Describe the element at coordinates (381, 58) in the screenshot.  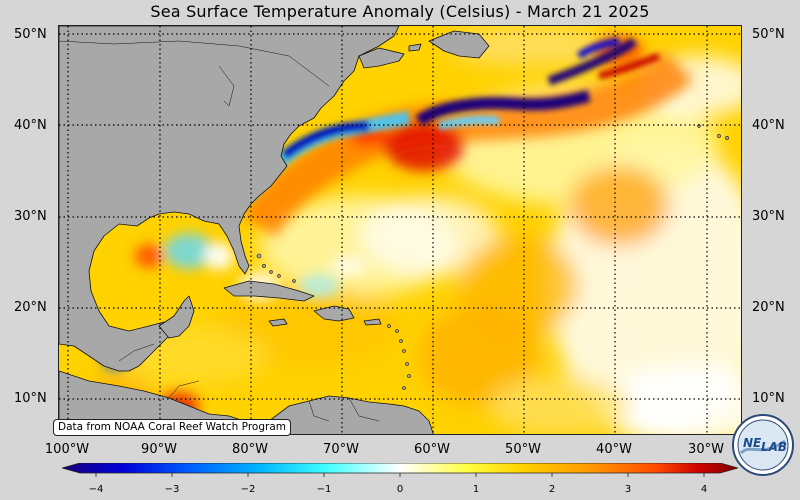
I see `nova-scotia-land` at that location.